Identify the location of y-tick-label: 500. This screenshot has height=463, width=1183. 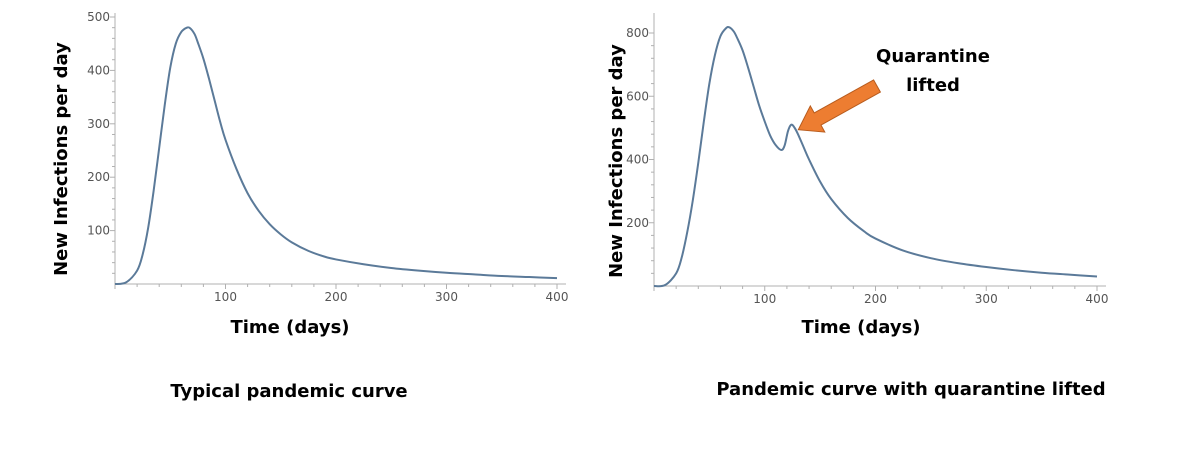
(98, 17).